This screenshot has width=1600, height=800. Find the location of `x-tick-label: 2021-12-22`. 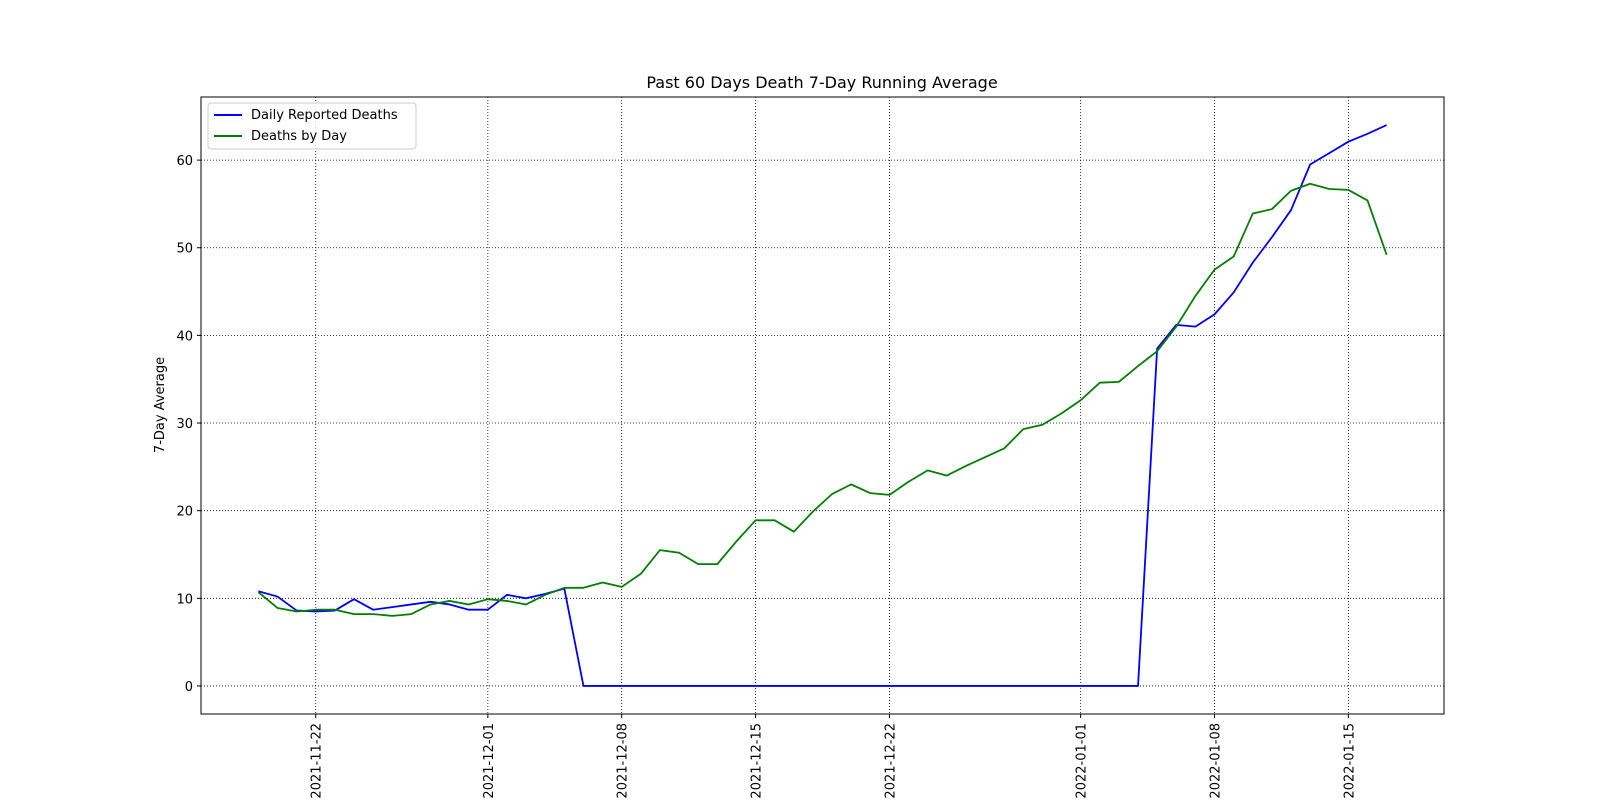

x-tick-label: 2021-12-22 is located at coordinates (890, 761).